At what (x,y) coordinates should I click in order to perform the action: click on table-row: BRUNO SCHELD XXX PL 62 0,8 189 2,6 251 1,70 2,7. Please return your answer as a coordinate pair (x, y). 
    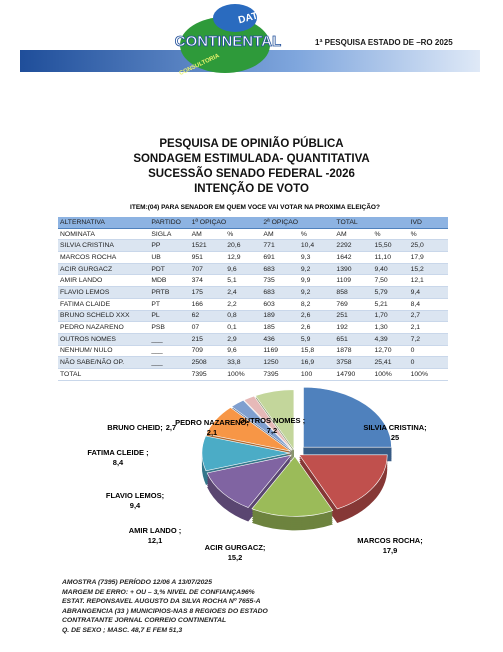
    Looking at the image, I should click on (253, 316).